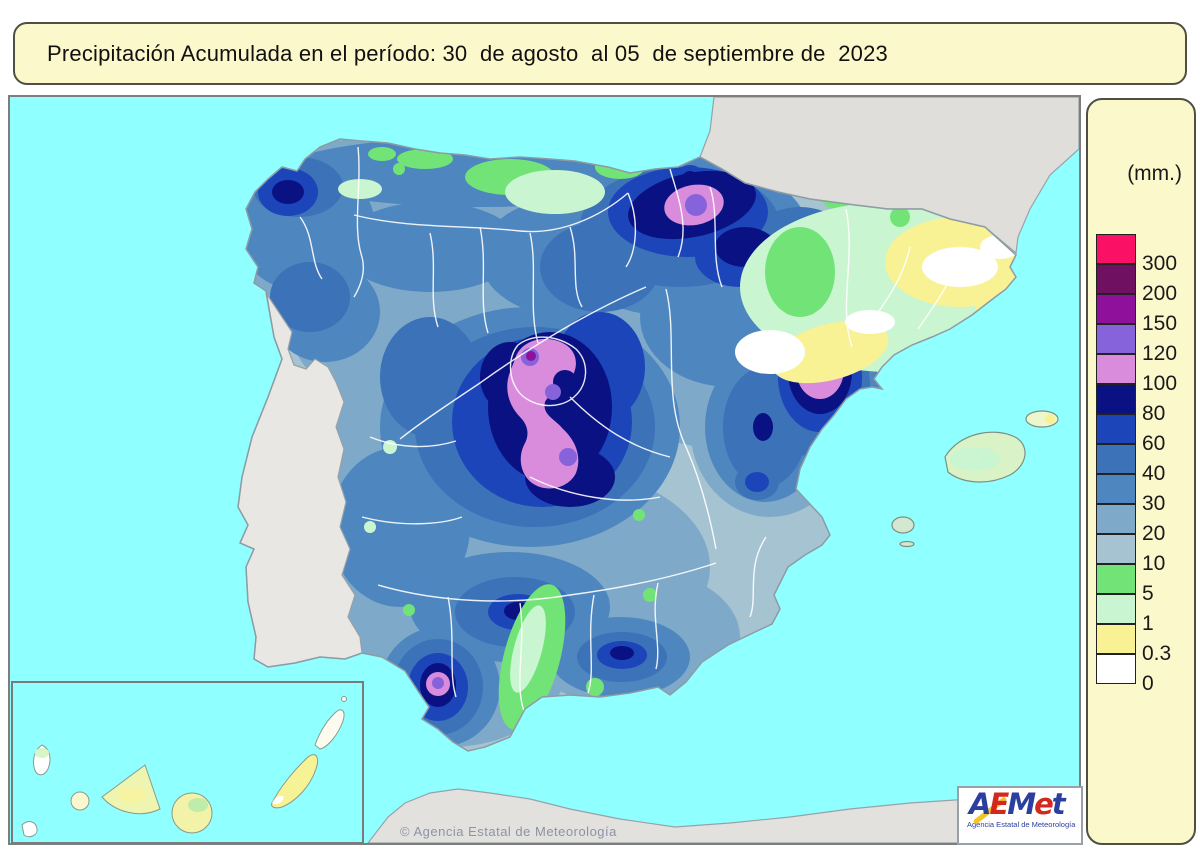 The width and height of the screenshot is (1200, 853). What do you see at coordinates (999, 804) in the screenshot?
I see `logo-letter: E` at bounding box center [999, 804].